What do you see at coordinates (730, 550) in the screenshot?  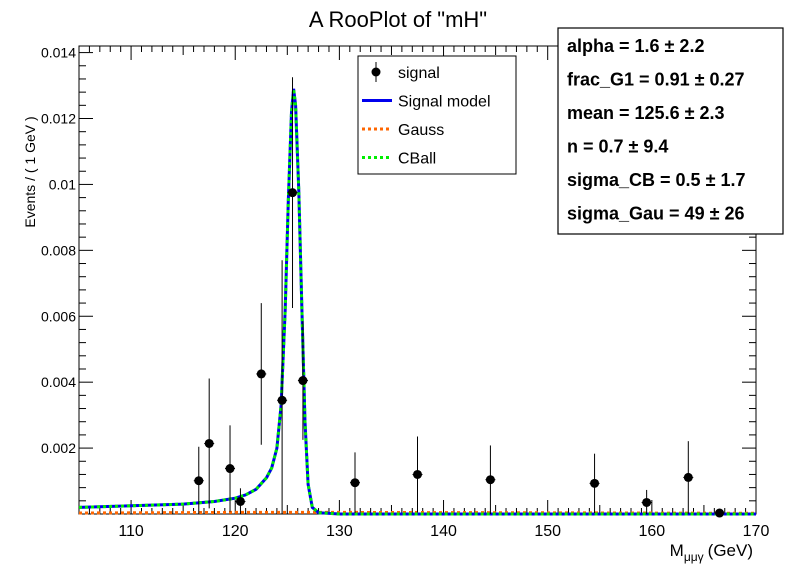 I see `x-axis-label-unit: (GeV)` at bounding box center [730, 550].